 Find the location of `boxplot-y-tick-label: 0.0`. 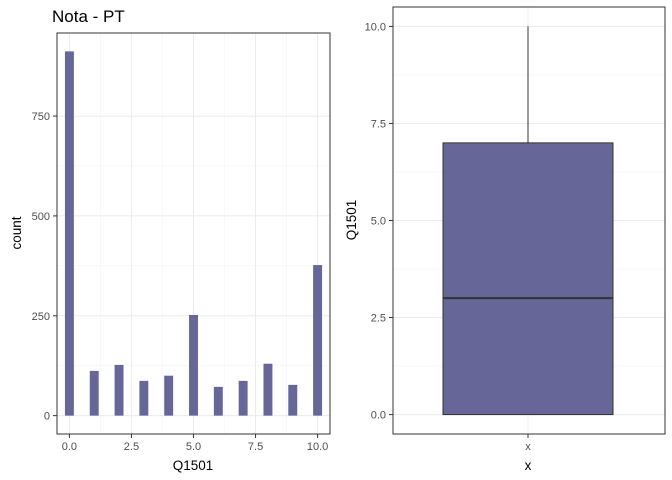

boxplot-y-tick-label: 0.0 is located at coordinates (378, 416).